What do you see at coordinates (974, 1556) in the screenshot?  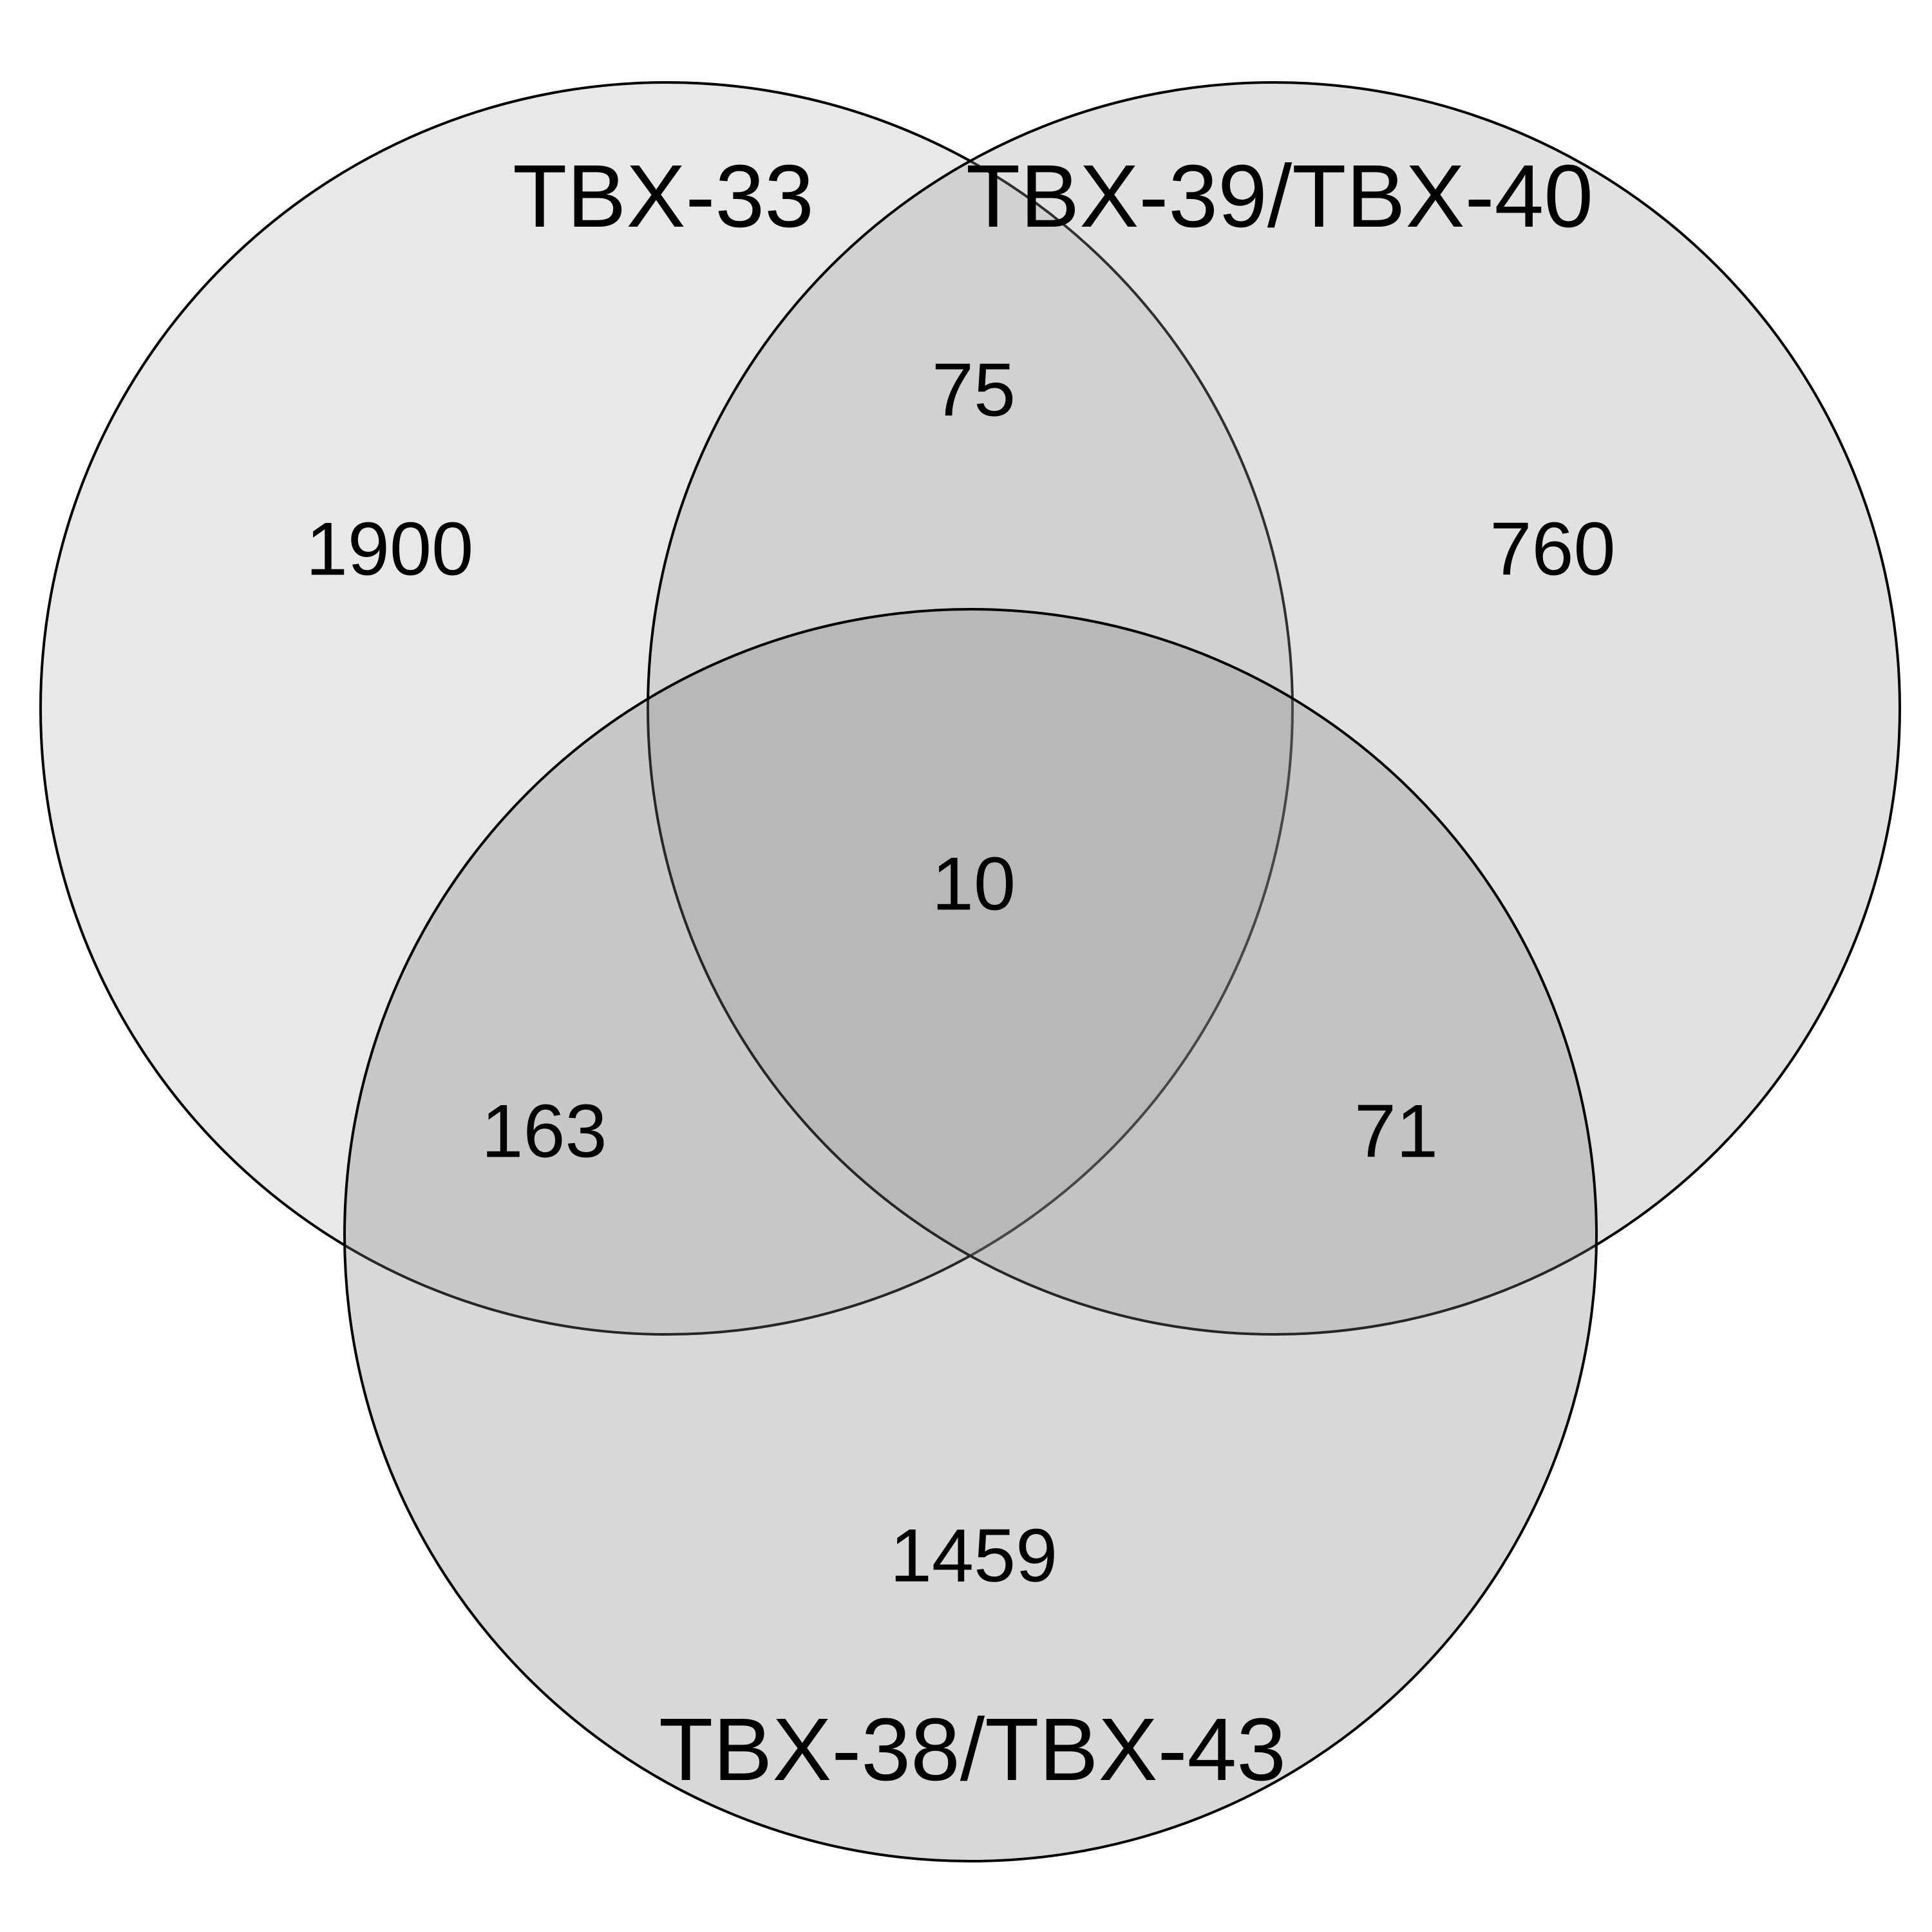 I see `count-tbx-38-43-only: 1459` at bounding box center [974, 1556].